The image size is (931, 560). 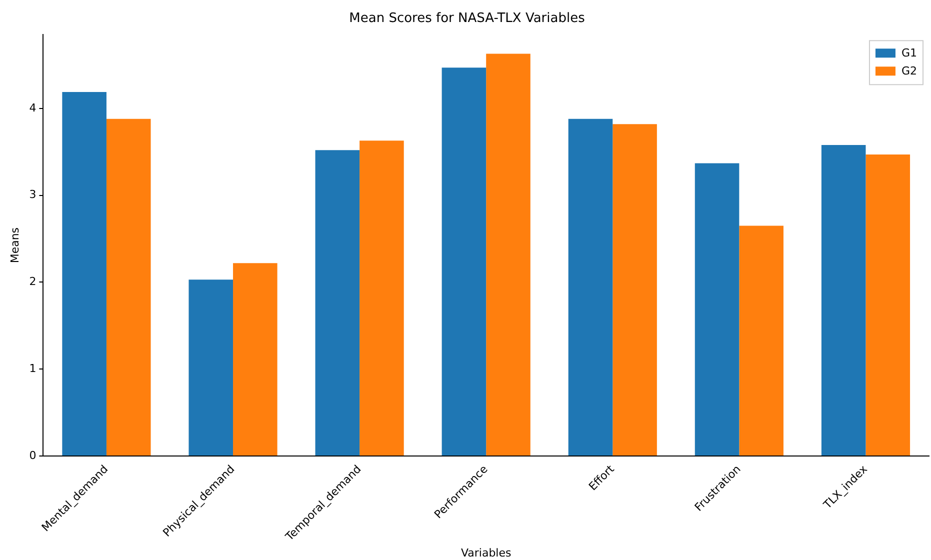 What do you see at coordinates (467, 18) in the screenshot?
I see `chart-title: Mean Scores for NASA-TLX Variables` at bounding box center [467, 18].